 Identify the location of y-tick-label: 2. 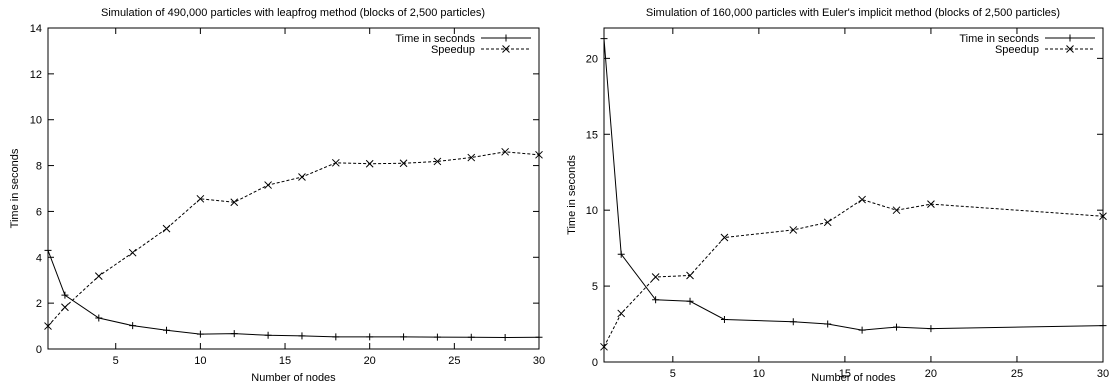
(39, 304).